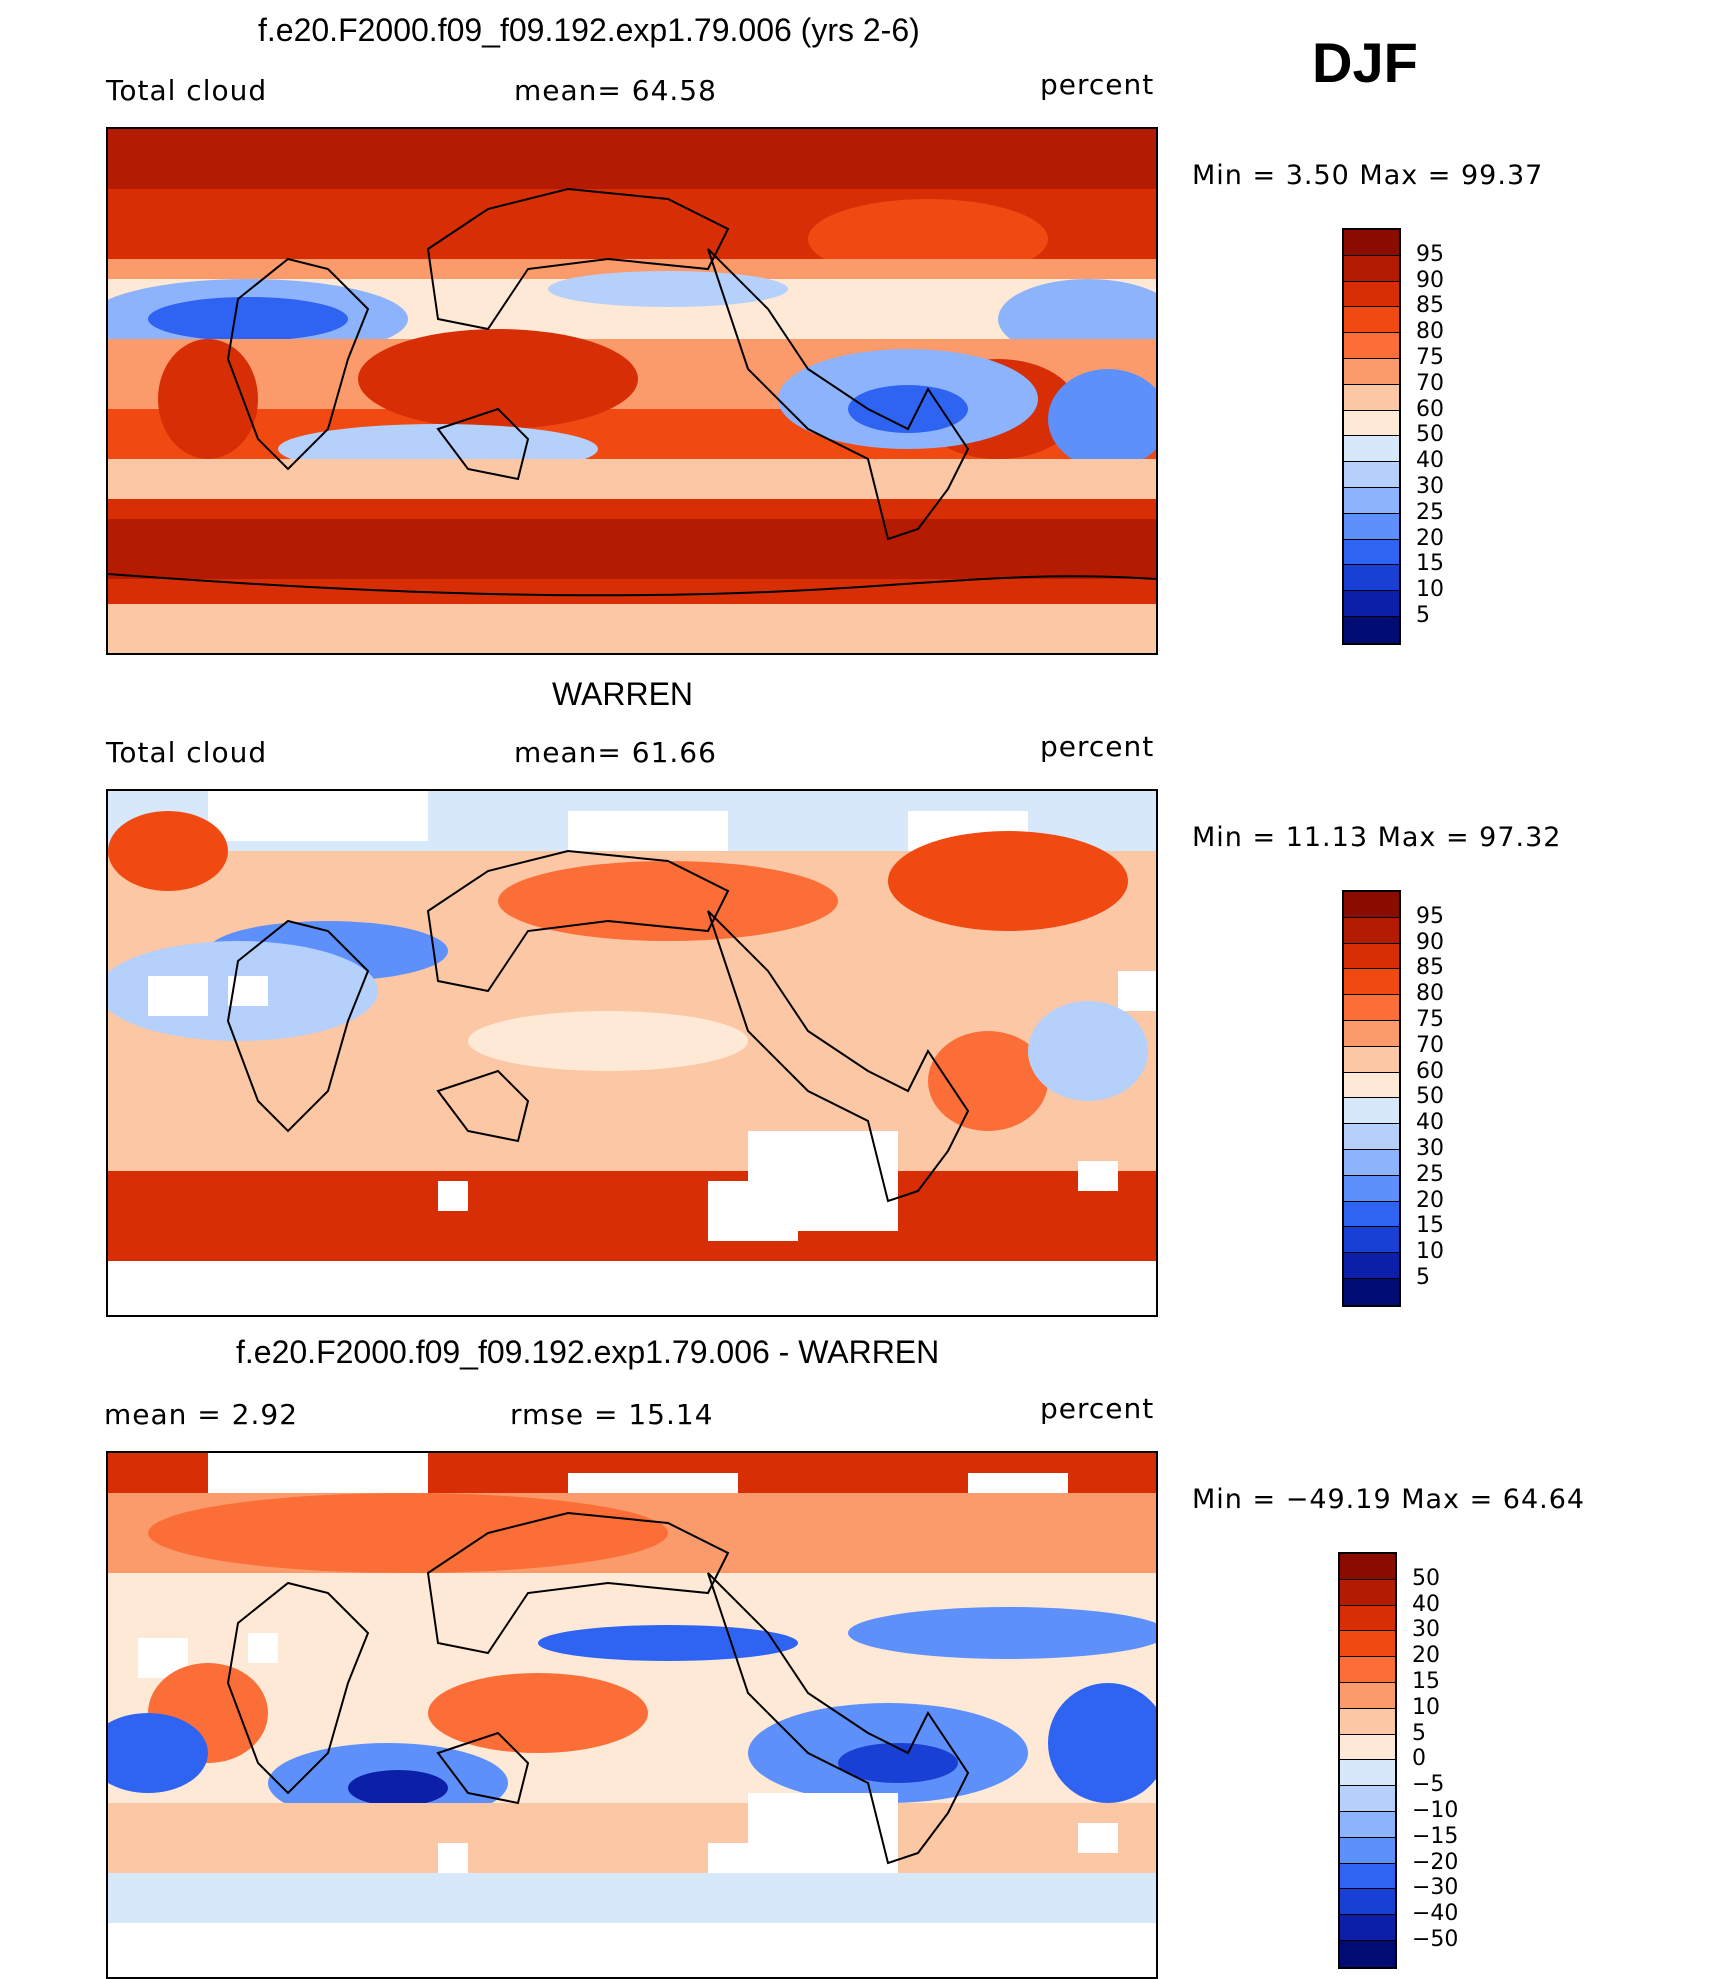  I want to click on panel-1-min-max: Min = 3.50 Max = 99.37, so click(1368, 175).